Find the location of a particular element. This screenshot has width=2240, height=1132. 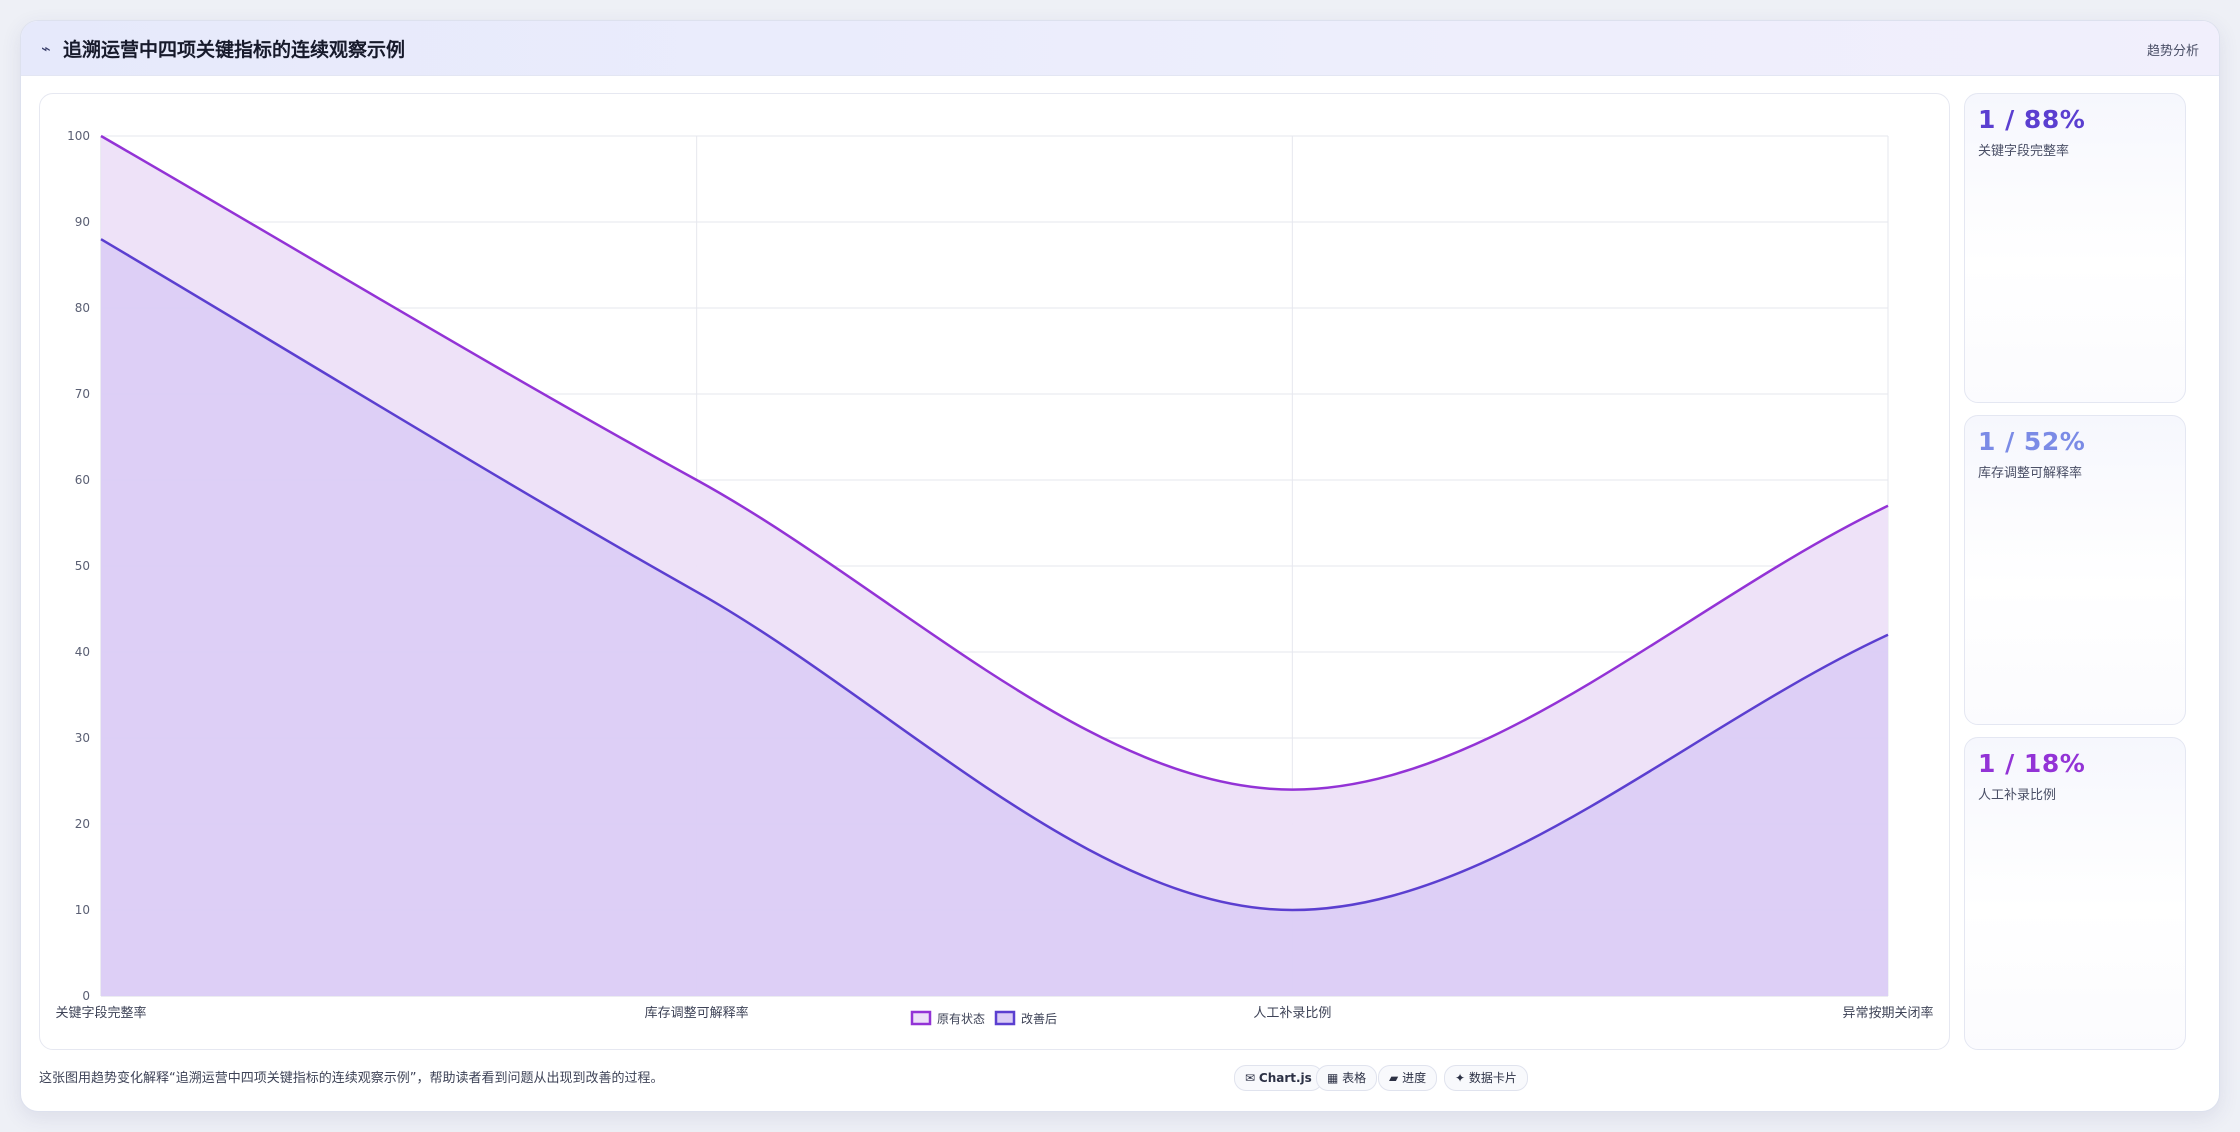

chart-icon: ✉ is located at coordinates (1250, 1078).